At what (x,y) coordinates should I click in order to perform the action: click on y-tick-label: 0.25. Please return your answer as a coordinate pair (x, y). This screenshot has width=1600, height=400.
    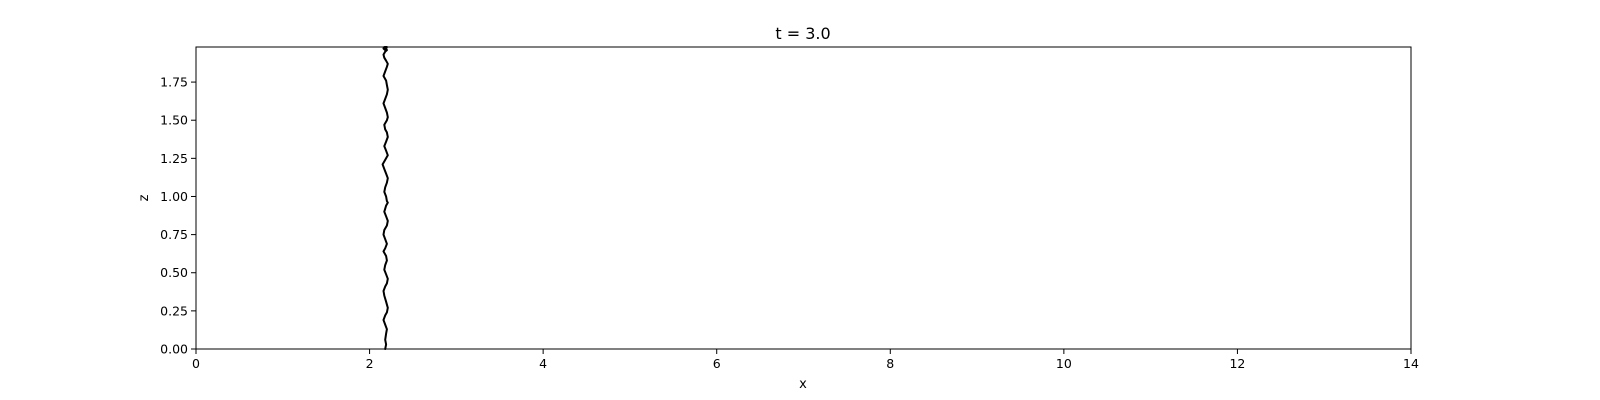
    Looking at the image, I should click on (174, 310).